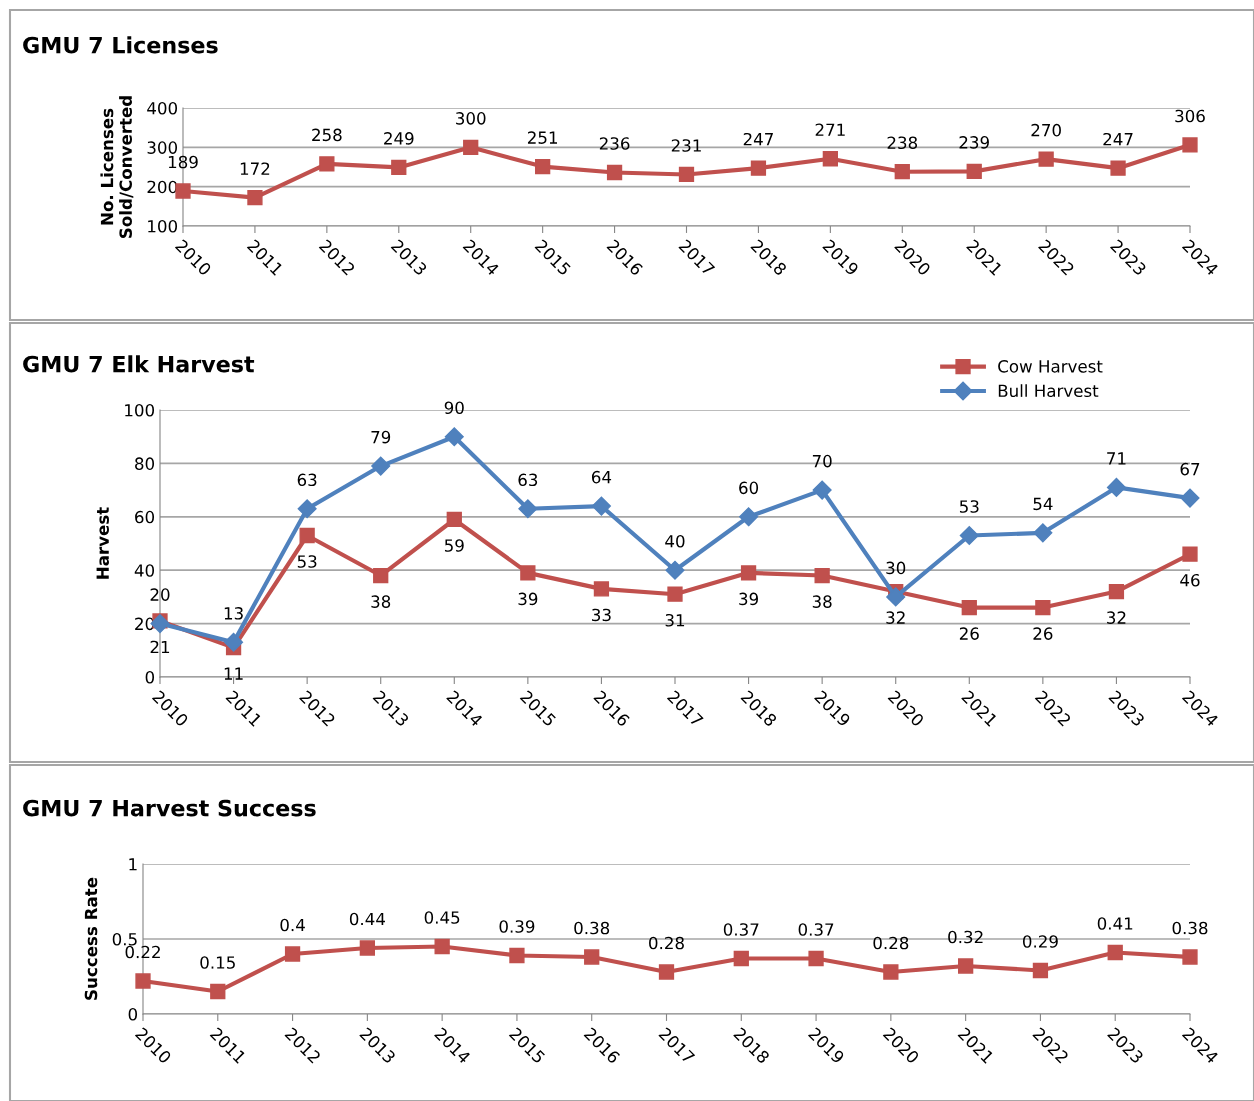  Describe the element at coordinates (255, 168) in the screenshot. I see `data-label: 172` at that location.